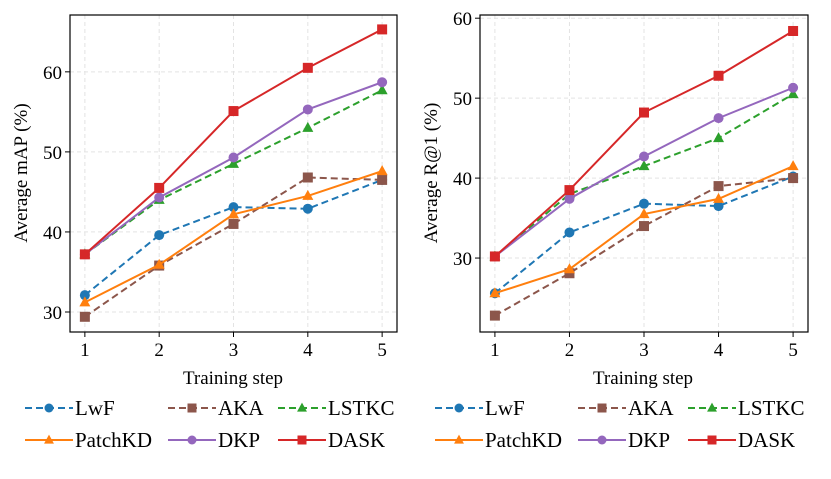 Image resolution: width=831 pixels, height=479 pixels. I want to click on y-tick-label: 40, so click(462, 179).